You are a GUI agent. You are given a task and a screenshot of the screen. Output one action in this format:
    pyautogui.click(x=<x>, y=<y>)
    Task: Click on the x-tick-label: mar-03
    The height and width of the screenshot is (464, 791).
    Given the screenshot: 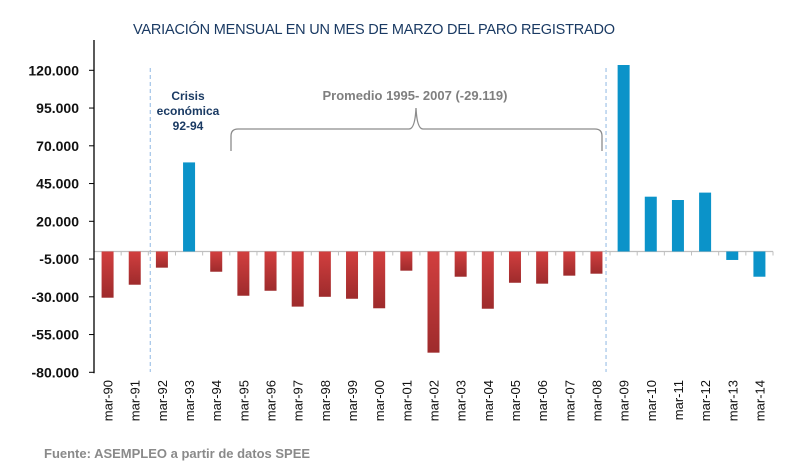 What is the action you would take?
    pyautogui.click(x=461, y=400)
    